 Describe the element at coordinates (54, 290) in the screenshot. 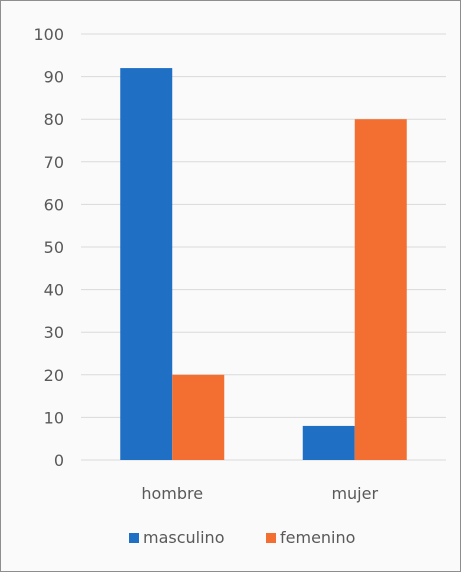

I see `y-tick-label: 40` at that location.